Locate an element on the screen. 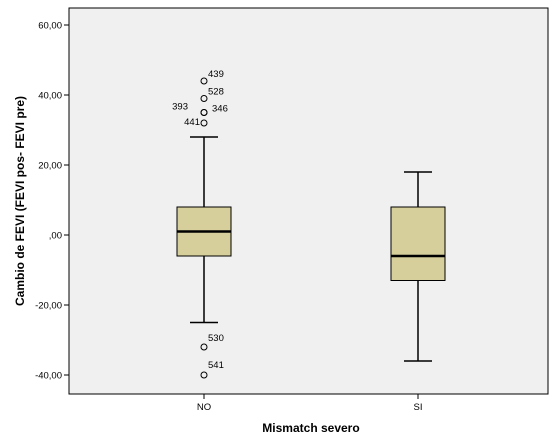 This screenshot has height=448, width=560. box-no: 439 528 393 346 441 530 541 is located at coordinates (202, 224).